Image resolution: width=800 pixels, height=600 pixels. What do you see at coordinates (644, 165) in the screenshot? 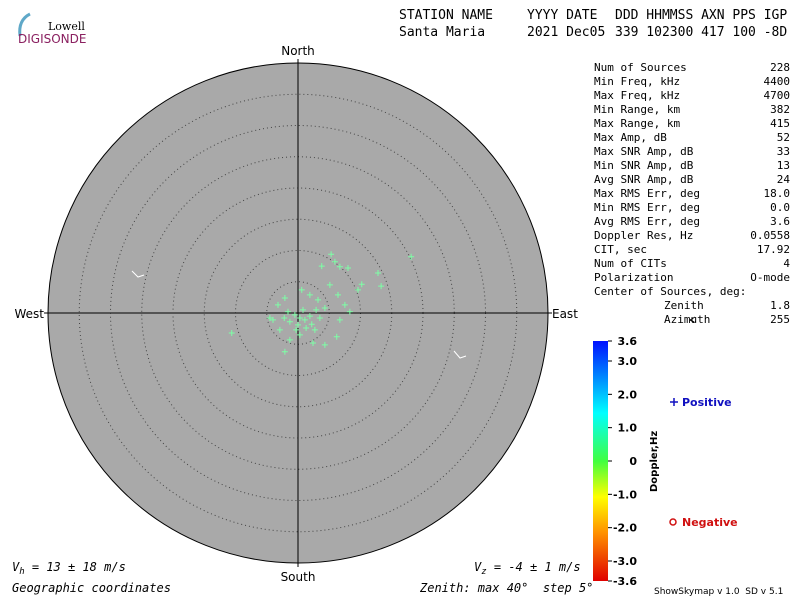
I see `stat-label: Min SNR Amp, dB` at bounding box center [644, 165].